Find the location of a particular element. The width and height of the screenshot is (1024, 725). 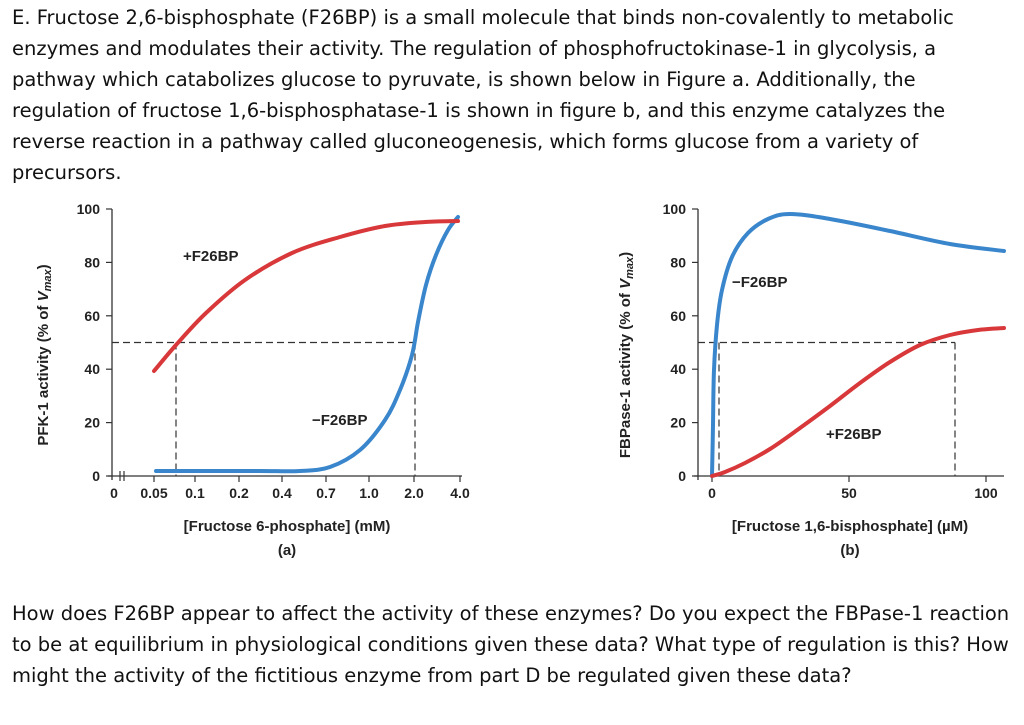

figure-b-label-minus-f26bp: −F26BP is located at coordinates (759, 282).